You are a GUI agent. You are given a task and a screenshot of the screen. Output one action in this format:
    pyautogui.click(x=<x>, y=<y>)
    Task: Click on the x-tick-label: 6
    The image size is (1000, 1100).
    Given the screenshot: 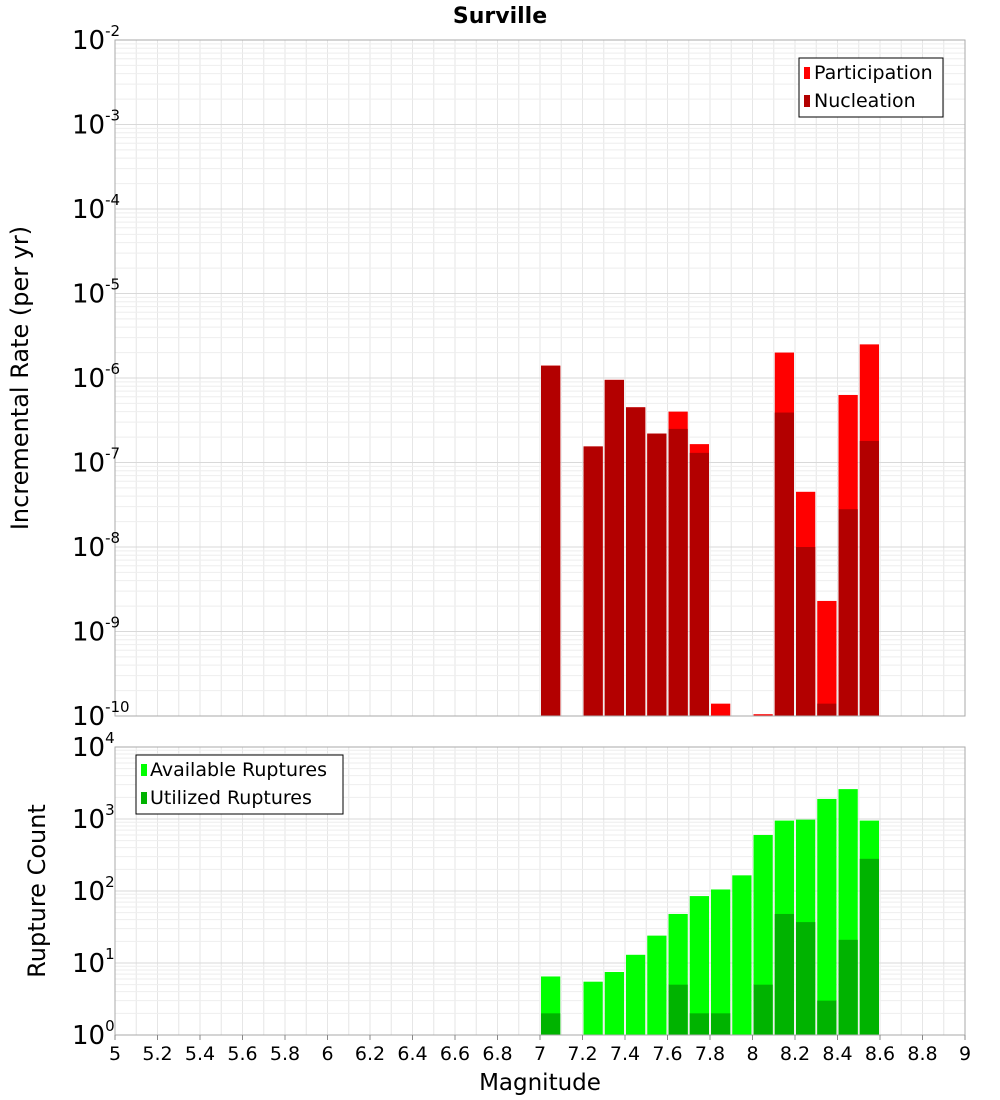 What is the action you would take?
    pyautogui.click(x=327, y=1054)
    